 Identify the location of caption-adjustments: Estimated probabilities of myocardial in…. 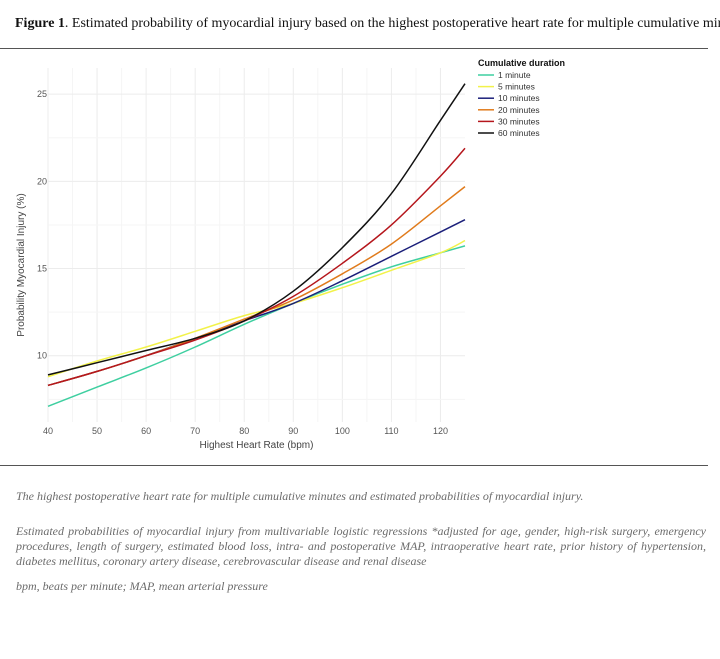
(361, 546).